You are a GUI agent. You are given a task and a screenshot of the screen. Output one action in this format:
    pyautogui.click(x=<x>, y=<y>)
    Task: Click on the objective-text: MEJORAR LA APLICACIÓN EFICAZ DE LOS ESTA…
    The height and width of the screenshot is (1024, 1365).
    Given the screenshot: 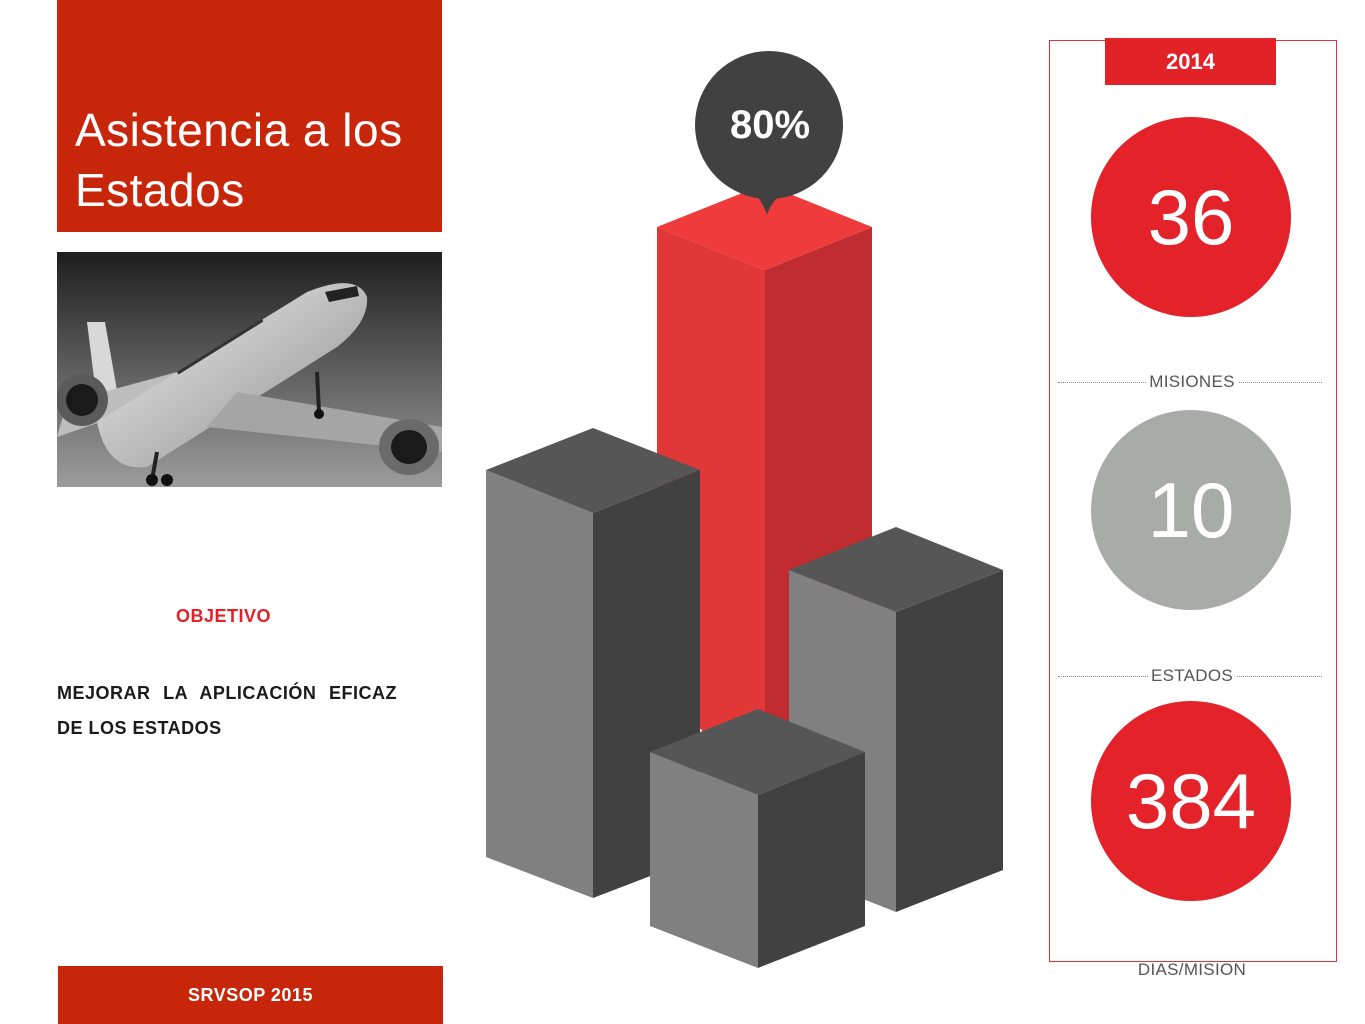 What is the action you would take?
    pyautogui.click(x=227, y=710)
    